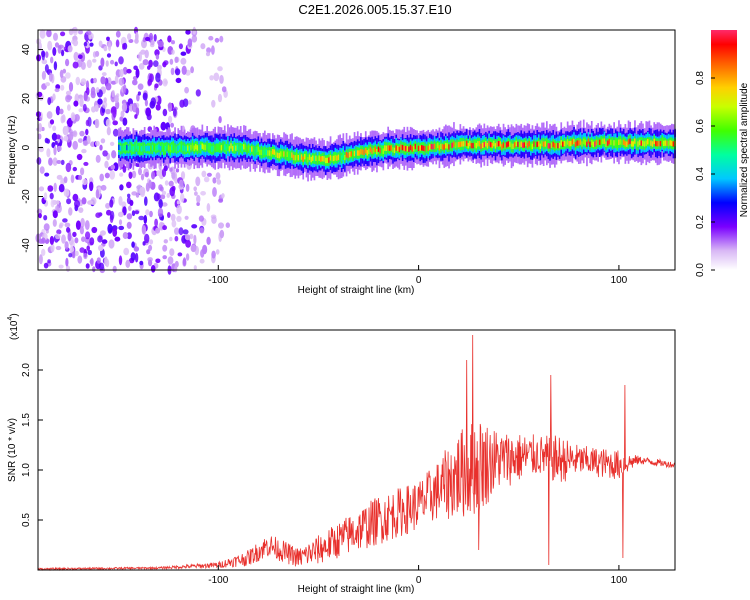 The image size is (750, 600). Describe the element at coordinates (12, 450) in the screenshot. I see `snr-y-label: SNR (10 * v/v)` at that location.